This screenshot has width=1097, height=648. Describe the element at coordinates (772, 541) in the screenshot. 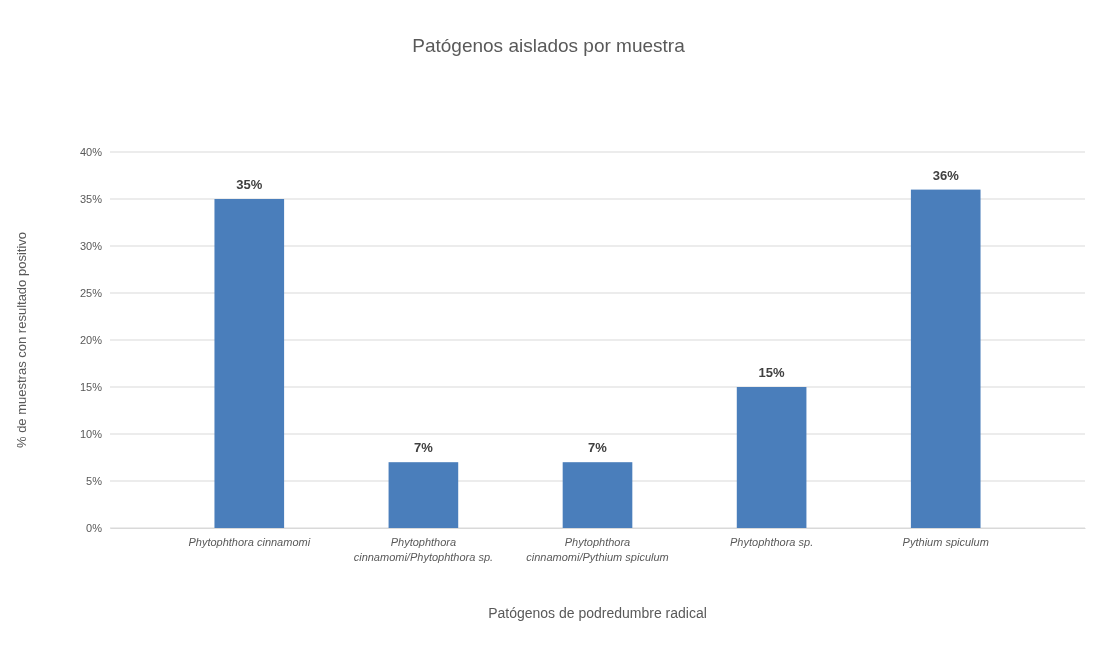

I see `x-tick-label: Phytophthora sp.` at that location.